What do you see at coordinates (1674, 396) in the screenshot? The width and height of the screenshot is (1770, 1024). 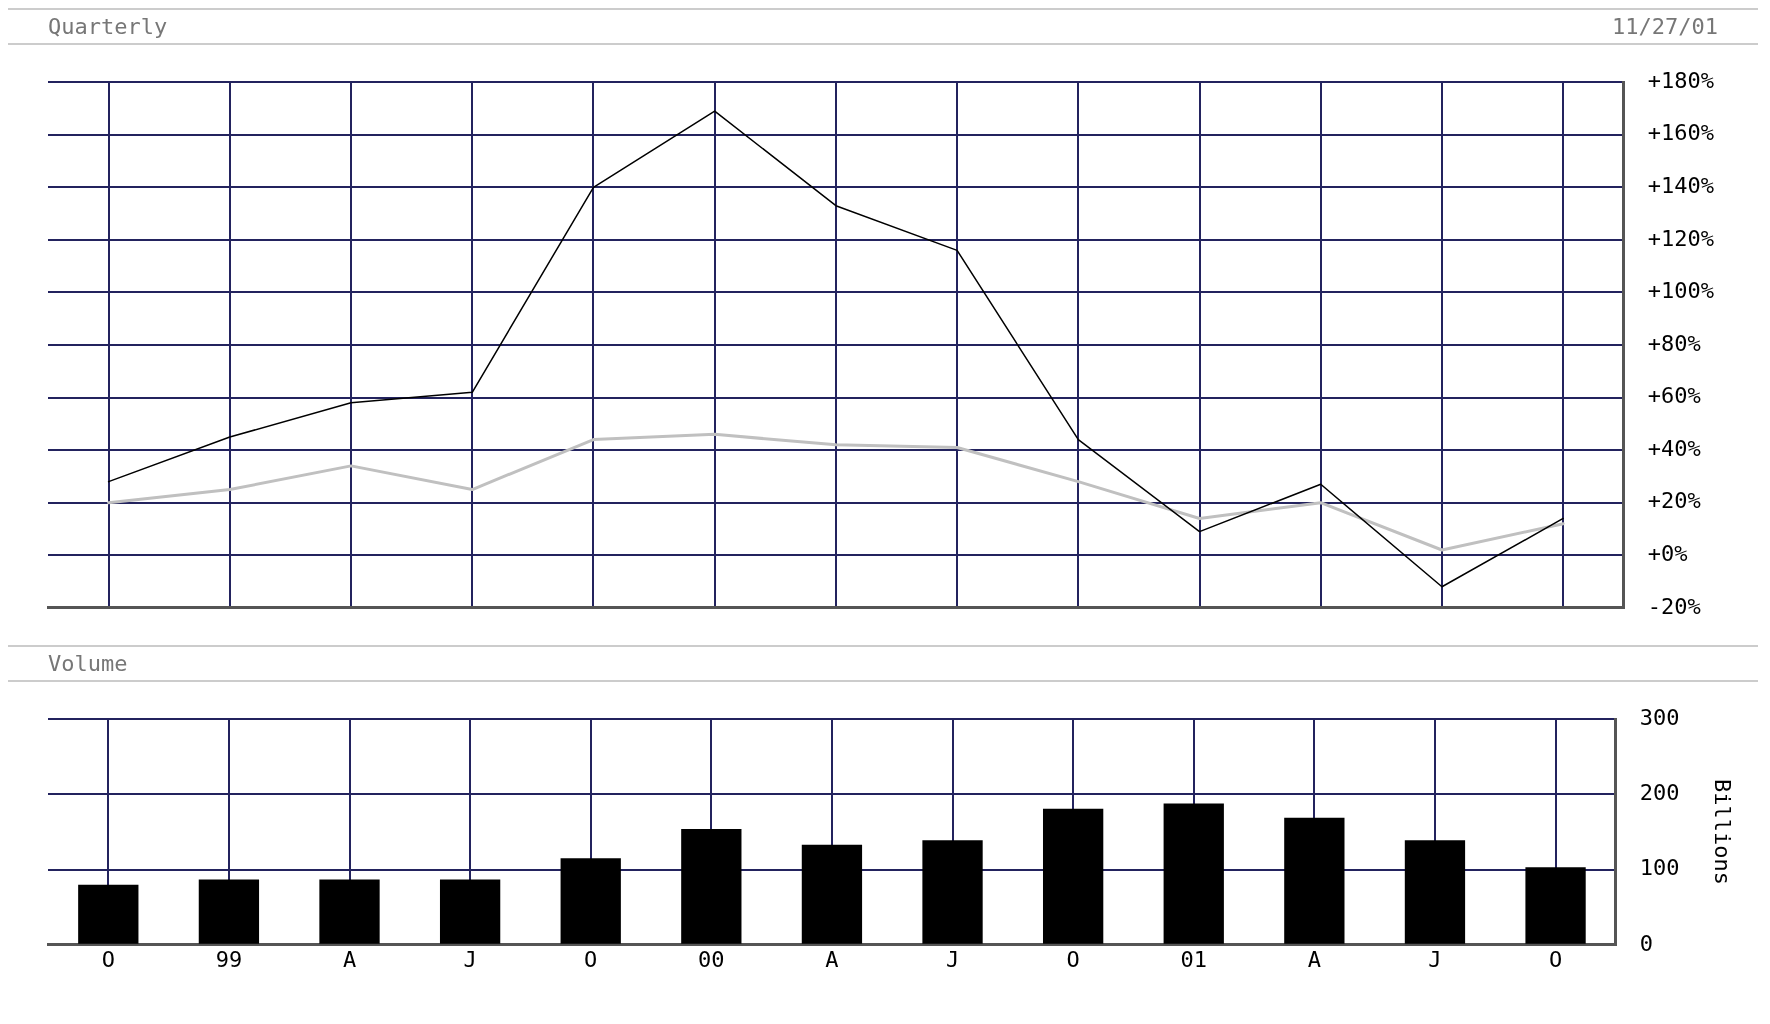 I see `y-tick-label: +60%` at bounding box center [1674, 396].